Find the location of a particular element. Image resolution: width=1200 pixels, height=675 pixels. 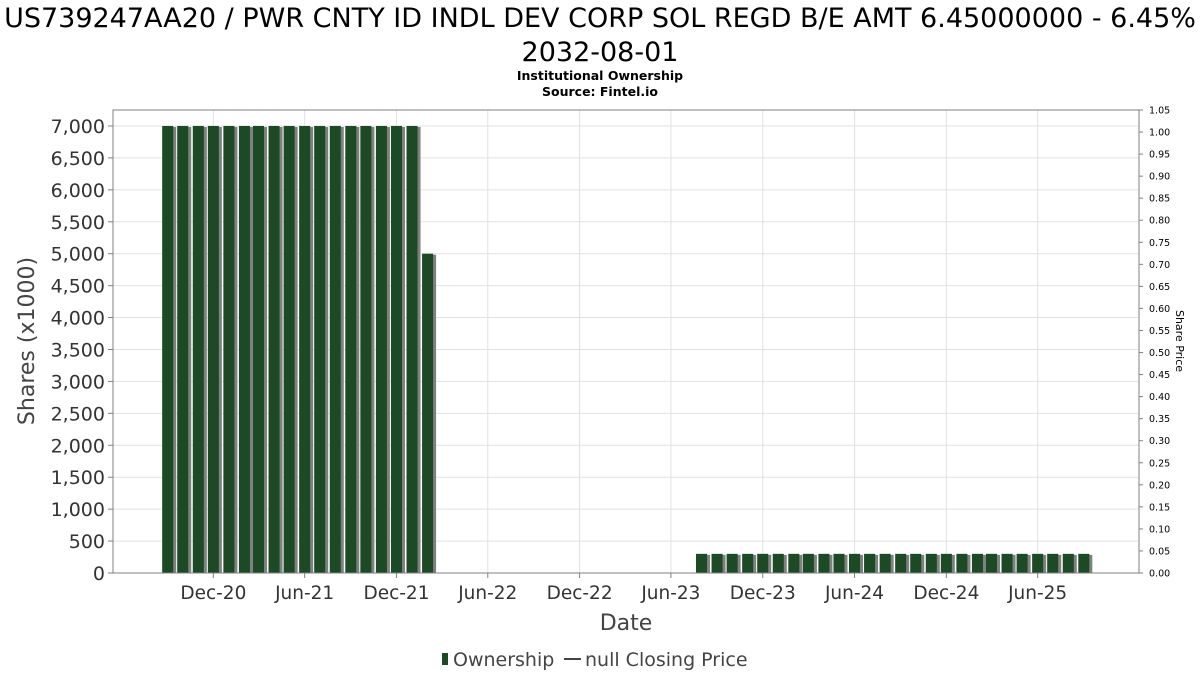

y2-tick-label: 0.95 is located at coordinates (1159, 155).